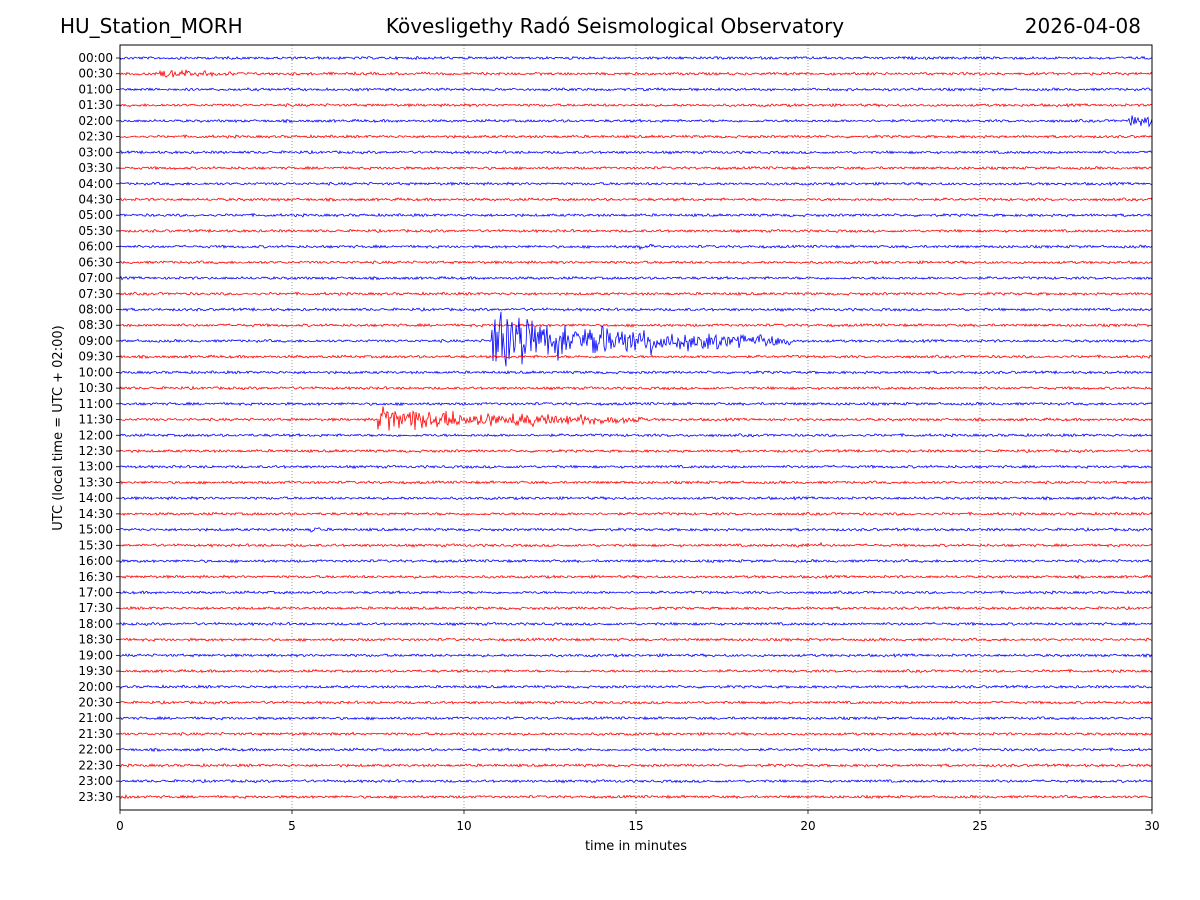 The width and height of the screenshot is (1200, 900). I want to click on y-tick-label: 17:30, so click(95, 608).